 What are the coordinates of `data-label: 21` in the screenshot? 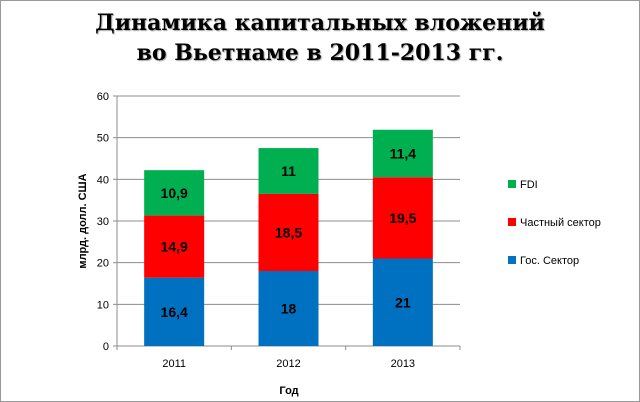 It's located at (403, 302).